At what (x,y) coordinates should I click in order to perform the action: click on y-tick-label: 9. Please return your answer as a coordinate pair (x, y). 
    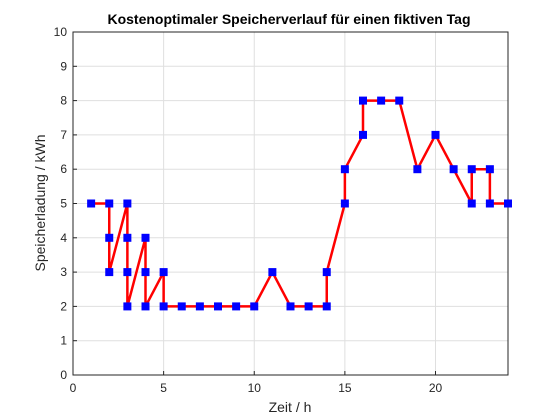
    Looking at the image, I should click on (63, 66).